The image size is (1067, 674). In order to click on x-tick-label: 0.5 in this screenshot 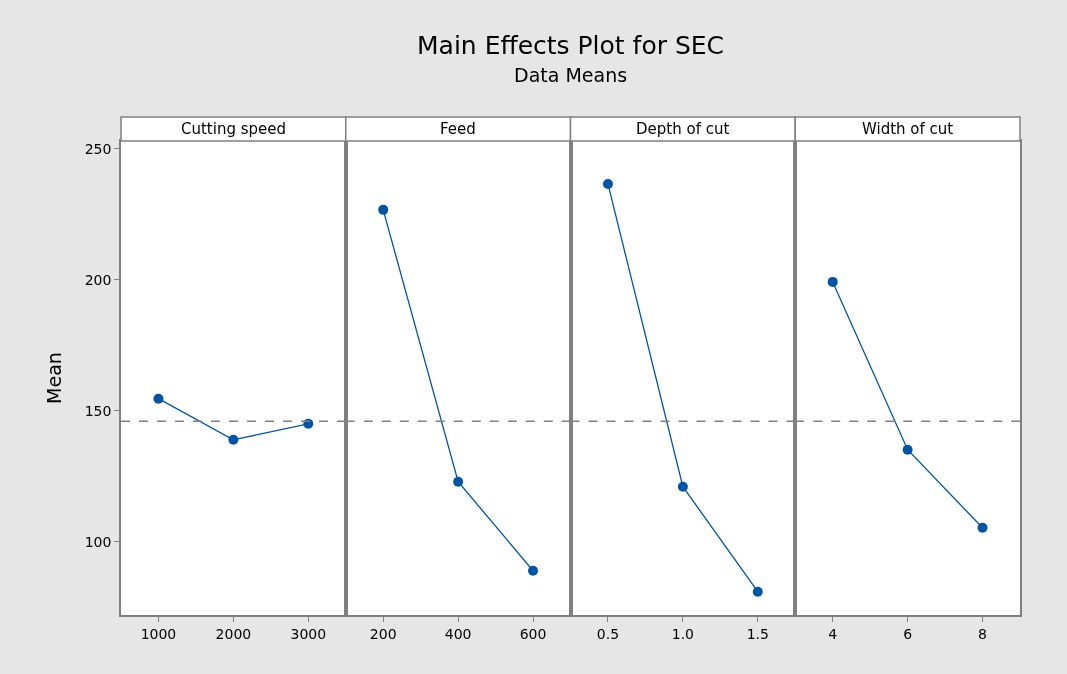, I will do `click(608, 633)`.